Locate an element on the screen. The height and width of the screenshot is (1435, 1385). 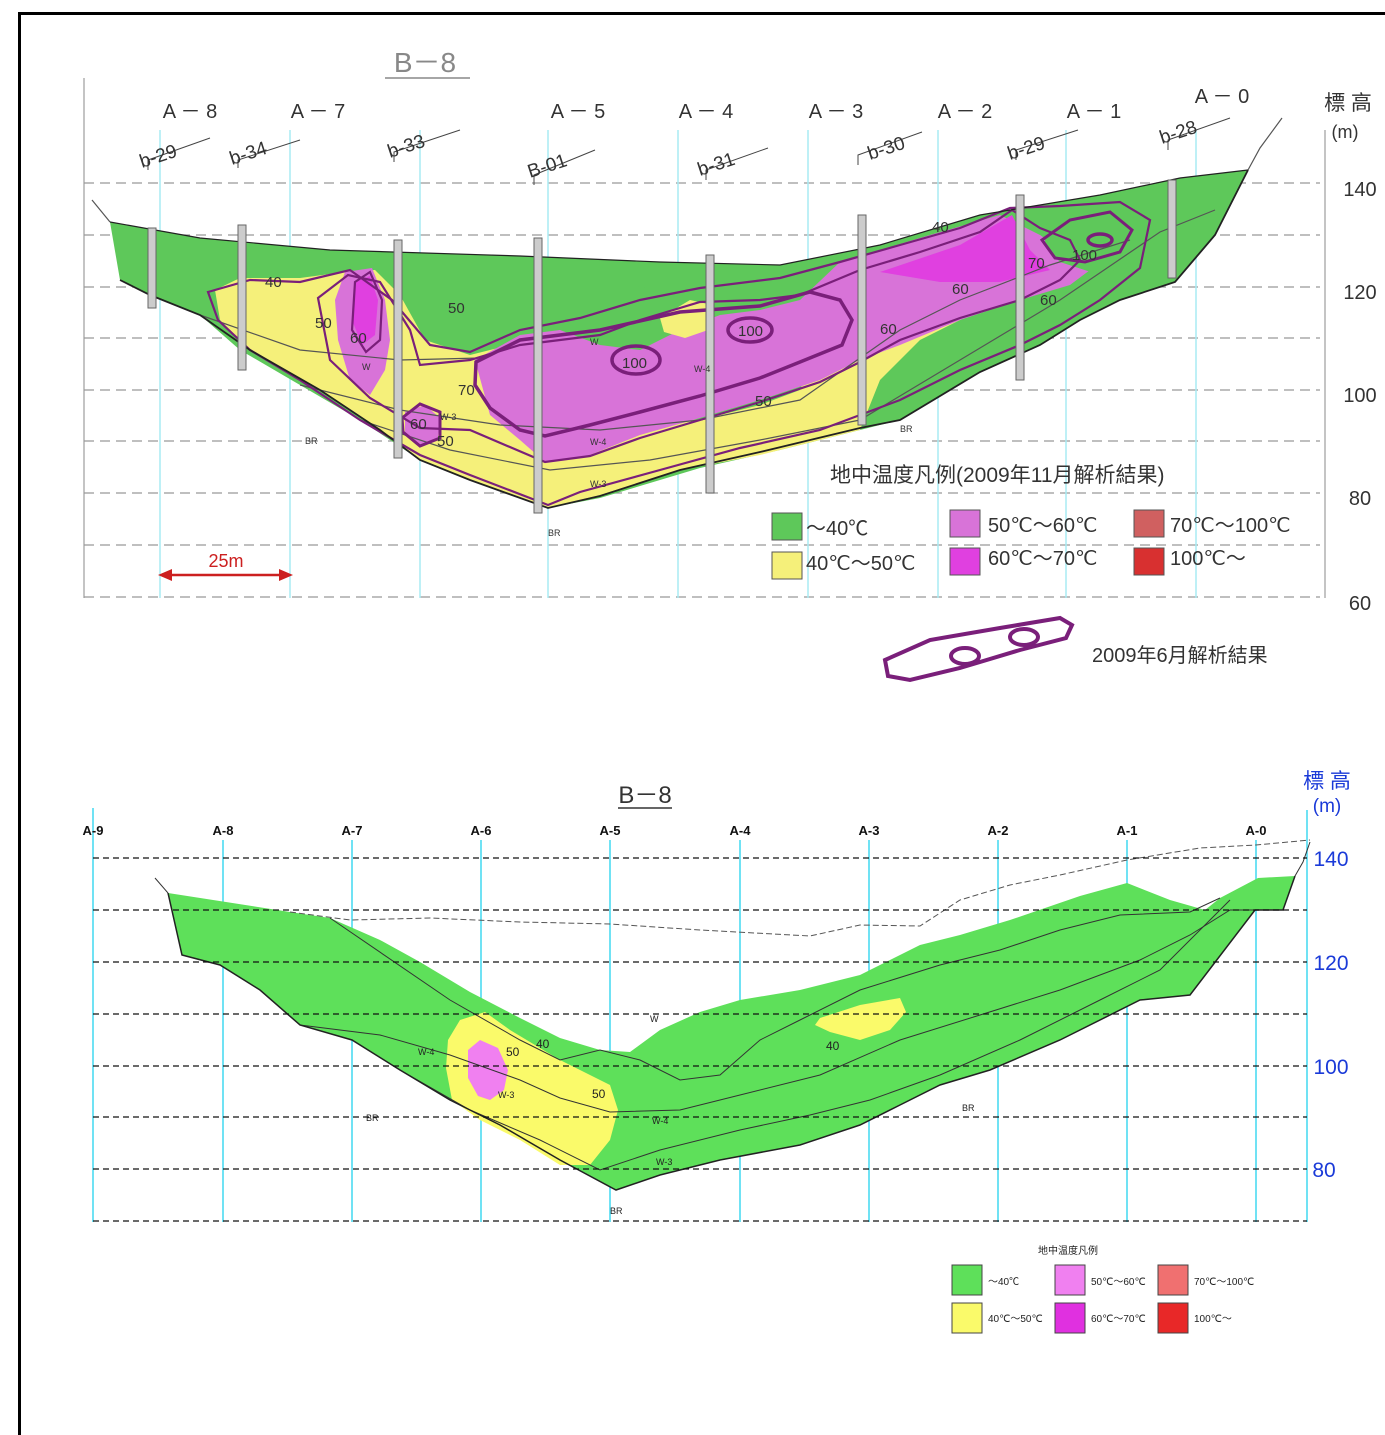
lower-station-label: A-2 is located at coordinates (998, 830).